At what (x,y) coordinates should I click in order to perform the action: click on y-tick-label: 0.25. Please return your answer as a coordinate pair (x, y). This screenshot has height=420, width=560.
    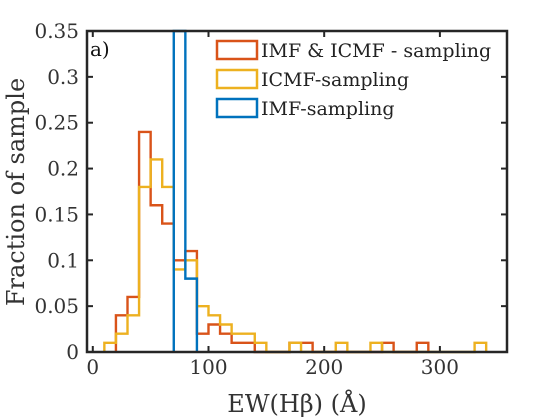
    Looking at the image, I should click on (56, 123).